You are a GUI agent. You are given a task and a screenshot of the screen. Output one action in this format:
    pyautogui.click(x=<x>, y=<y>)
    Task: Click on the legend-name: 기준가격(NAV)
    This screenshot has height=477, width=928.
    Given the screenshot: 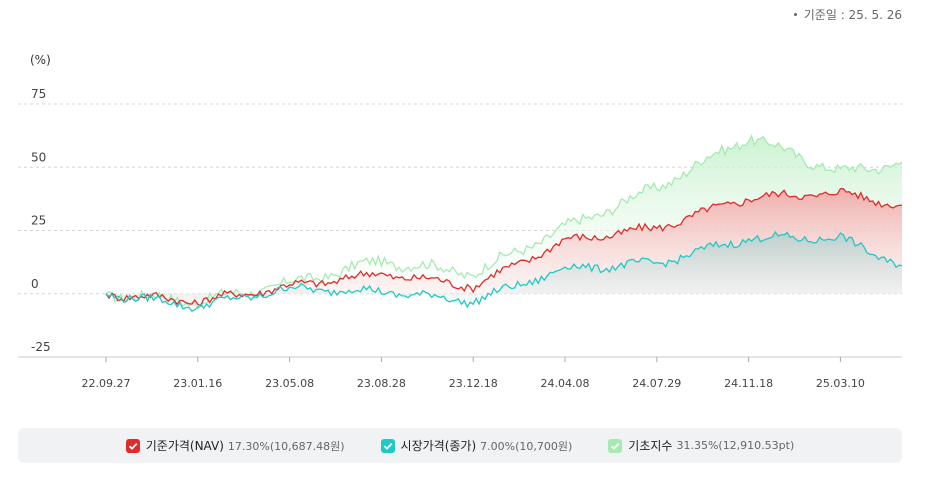 What is the action you would take?
    pyautogui.click(x=184, y=446)
    